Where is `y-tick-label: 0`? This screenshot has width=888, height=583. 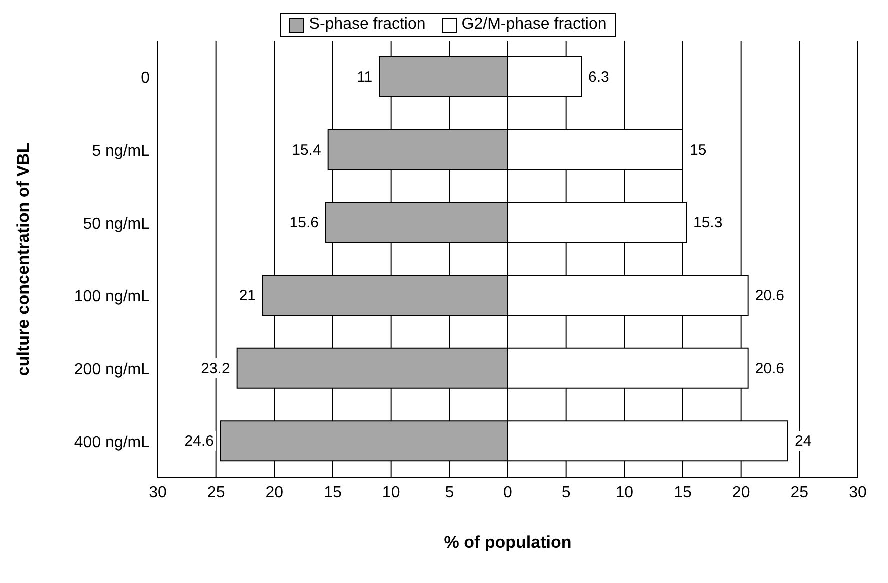
y-tick-label: 0 is located at coordinates (145, 79).